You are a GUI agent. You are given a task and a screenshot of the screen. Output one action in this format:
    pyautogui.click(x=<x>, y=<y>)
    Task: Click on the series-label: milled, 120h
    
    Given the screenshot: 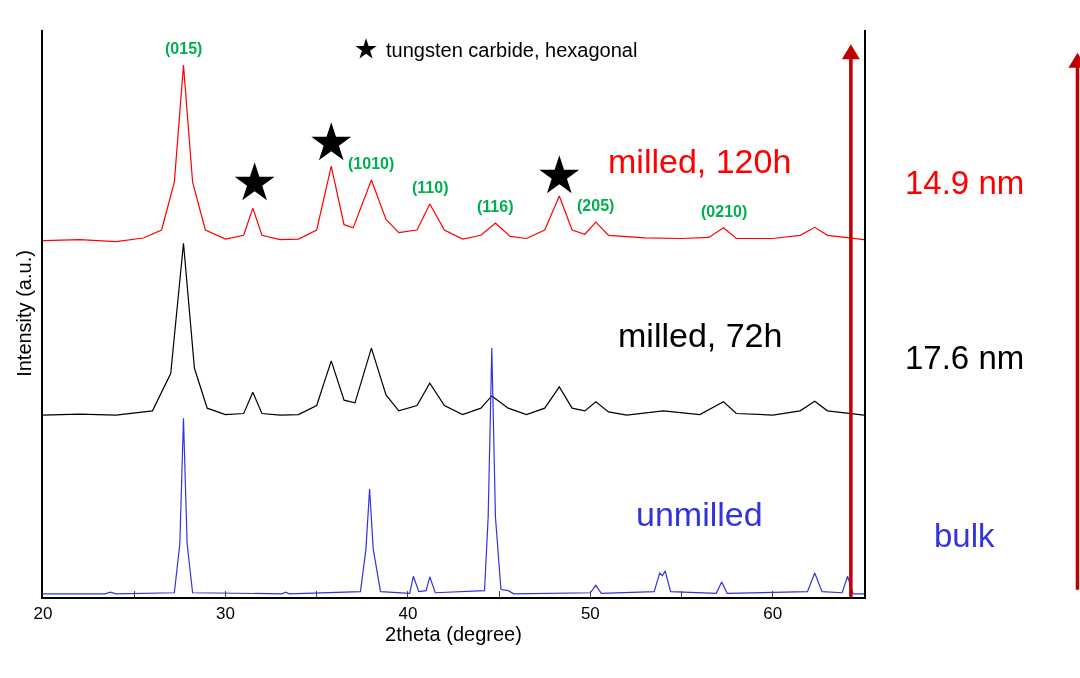 What is the action you would take?
    pyautogui.click(x=700, y=161)
    